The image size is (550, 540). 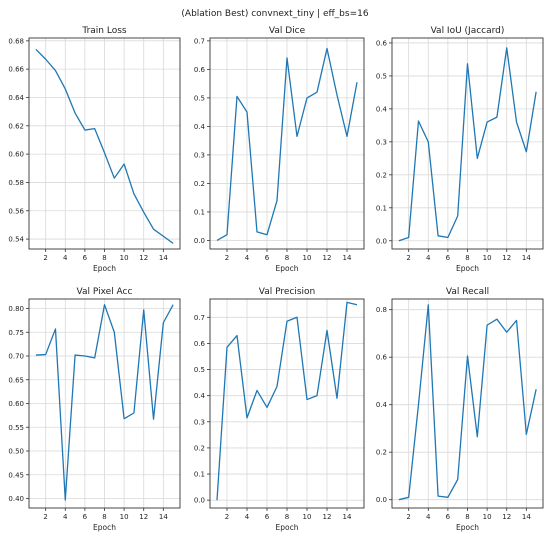 I want to click on panel-3-ytick-label-3: 0.3, so click(x=381, y=142).